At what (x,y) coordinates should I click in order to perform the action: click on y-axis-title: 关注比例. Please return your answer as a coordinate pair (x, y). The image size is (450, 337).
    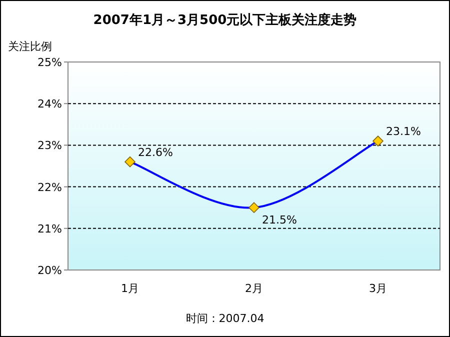
    Looking at the image, I should click on (30, 46).